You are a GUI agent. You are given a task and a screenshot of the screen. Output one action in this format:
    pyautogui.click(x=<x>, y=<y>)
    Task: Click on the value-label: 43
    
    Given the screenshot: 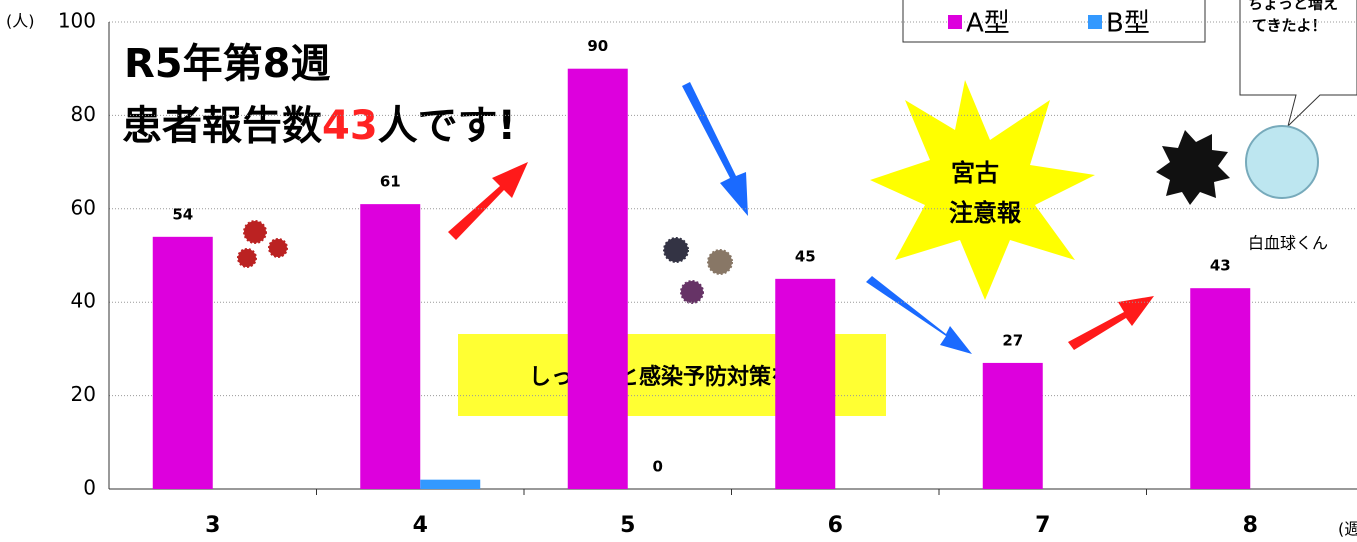 What is the action you would take?
    pyautogui.click(x=1220, y=266)
    